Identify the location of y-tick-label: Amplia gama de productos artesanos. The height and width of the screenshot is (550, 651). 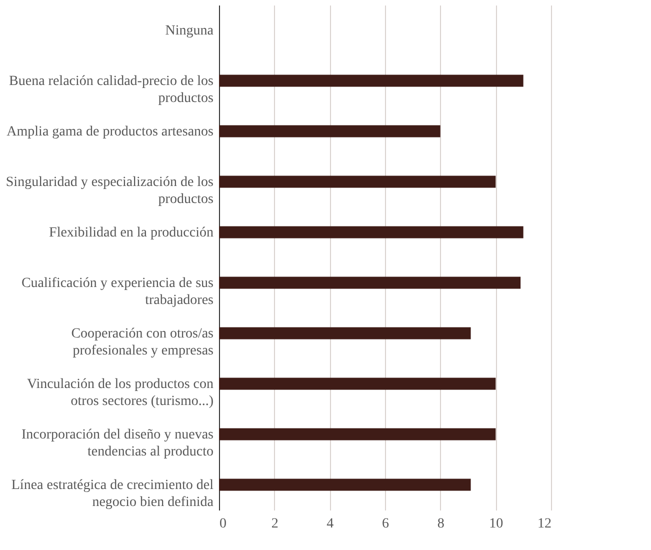
(110, 132).